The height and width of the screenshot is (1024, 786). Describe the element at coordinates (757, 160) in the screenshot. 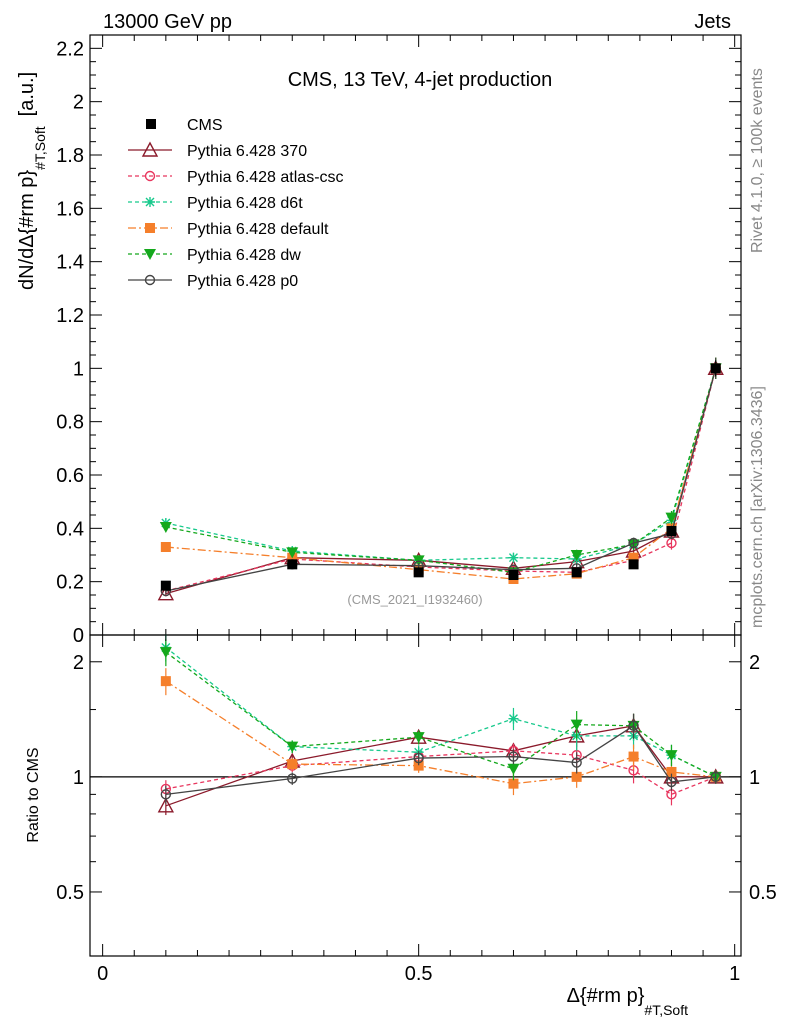

I see `rivet-label: Rivet 4.1.0, ≥ 100k events` at that location.